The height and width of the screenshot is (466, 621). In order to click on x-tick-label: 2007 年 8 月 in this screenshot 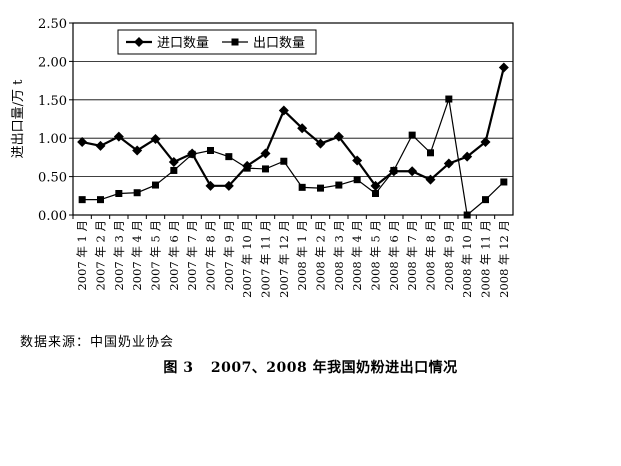, I will do `click(211, 255)`.